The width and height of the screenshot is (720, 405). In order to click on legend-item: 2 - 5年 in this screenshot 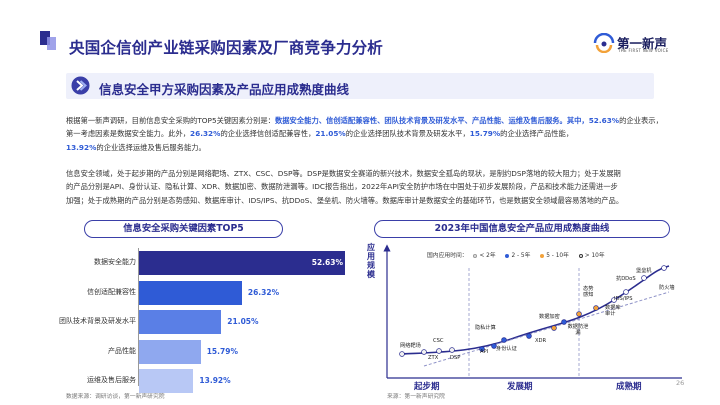, I will do `click(519, 256)`.